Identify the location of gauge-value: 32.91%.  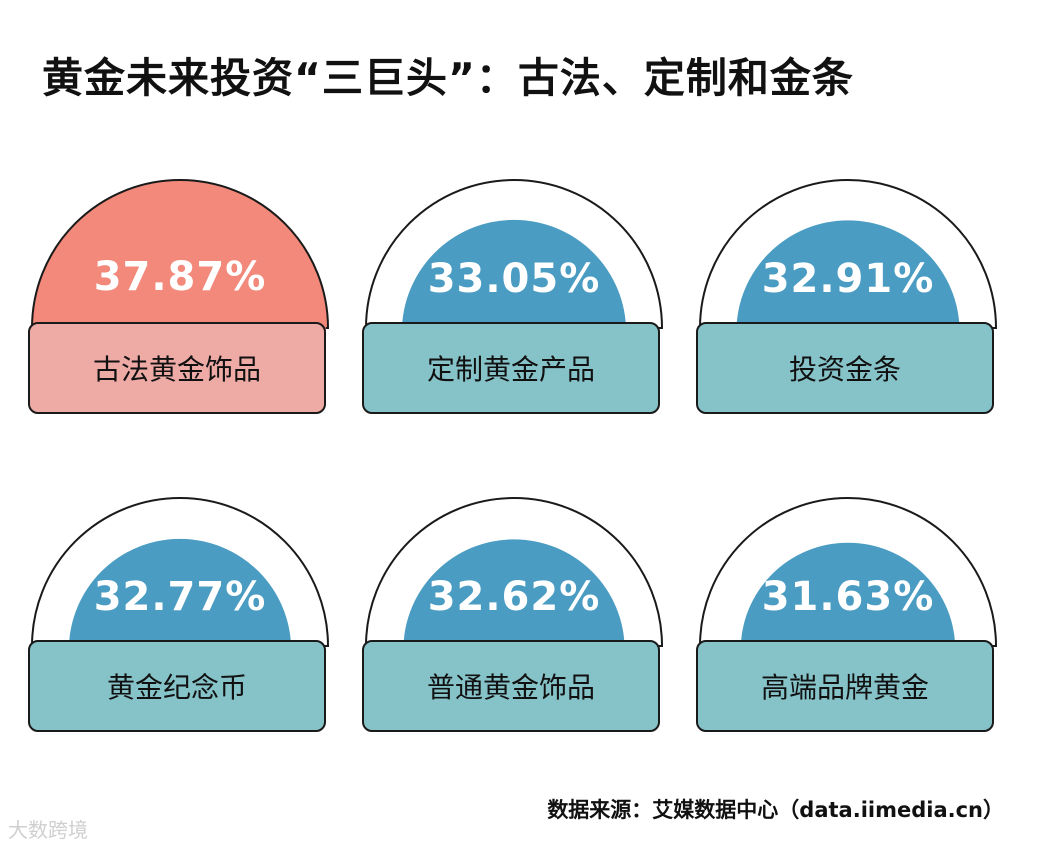
(848, 279).